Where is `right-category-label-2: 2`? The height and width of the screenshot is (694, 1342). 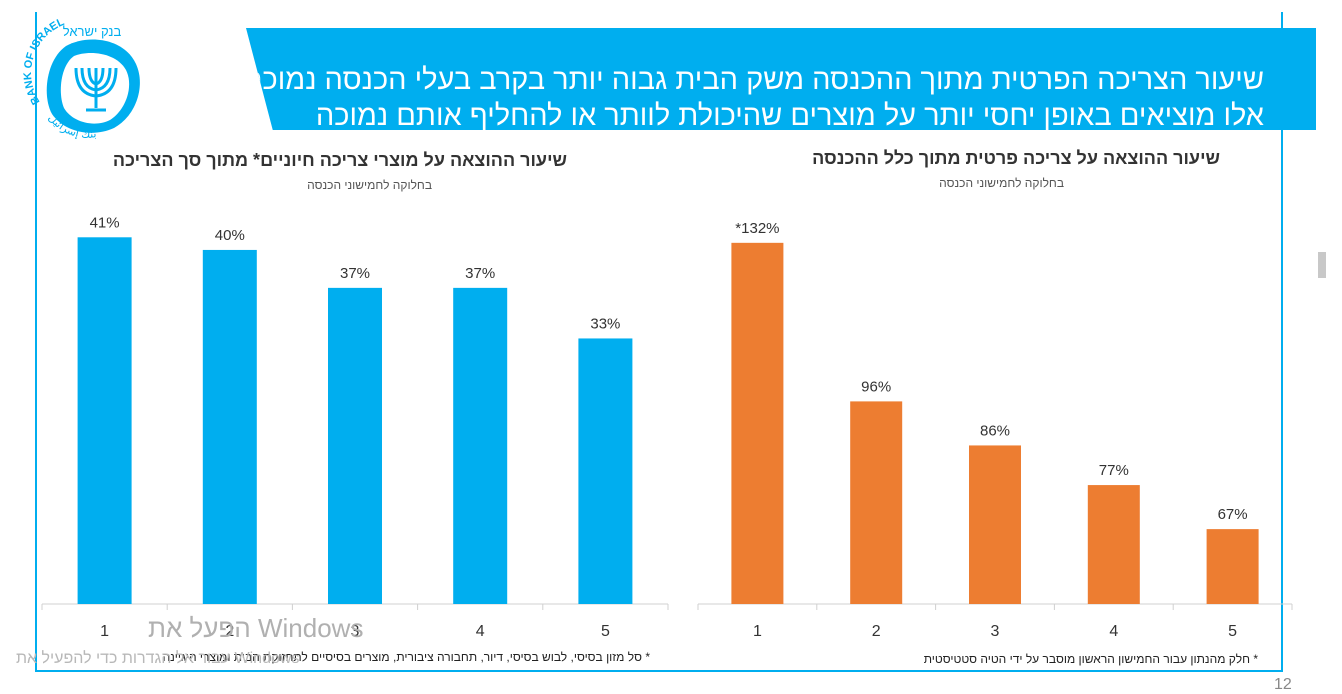 right-category-label-2: 2 is located at coordinates (876, 631).